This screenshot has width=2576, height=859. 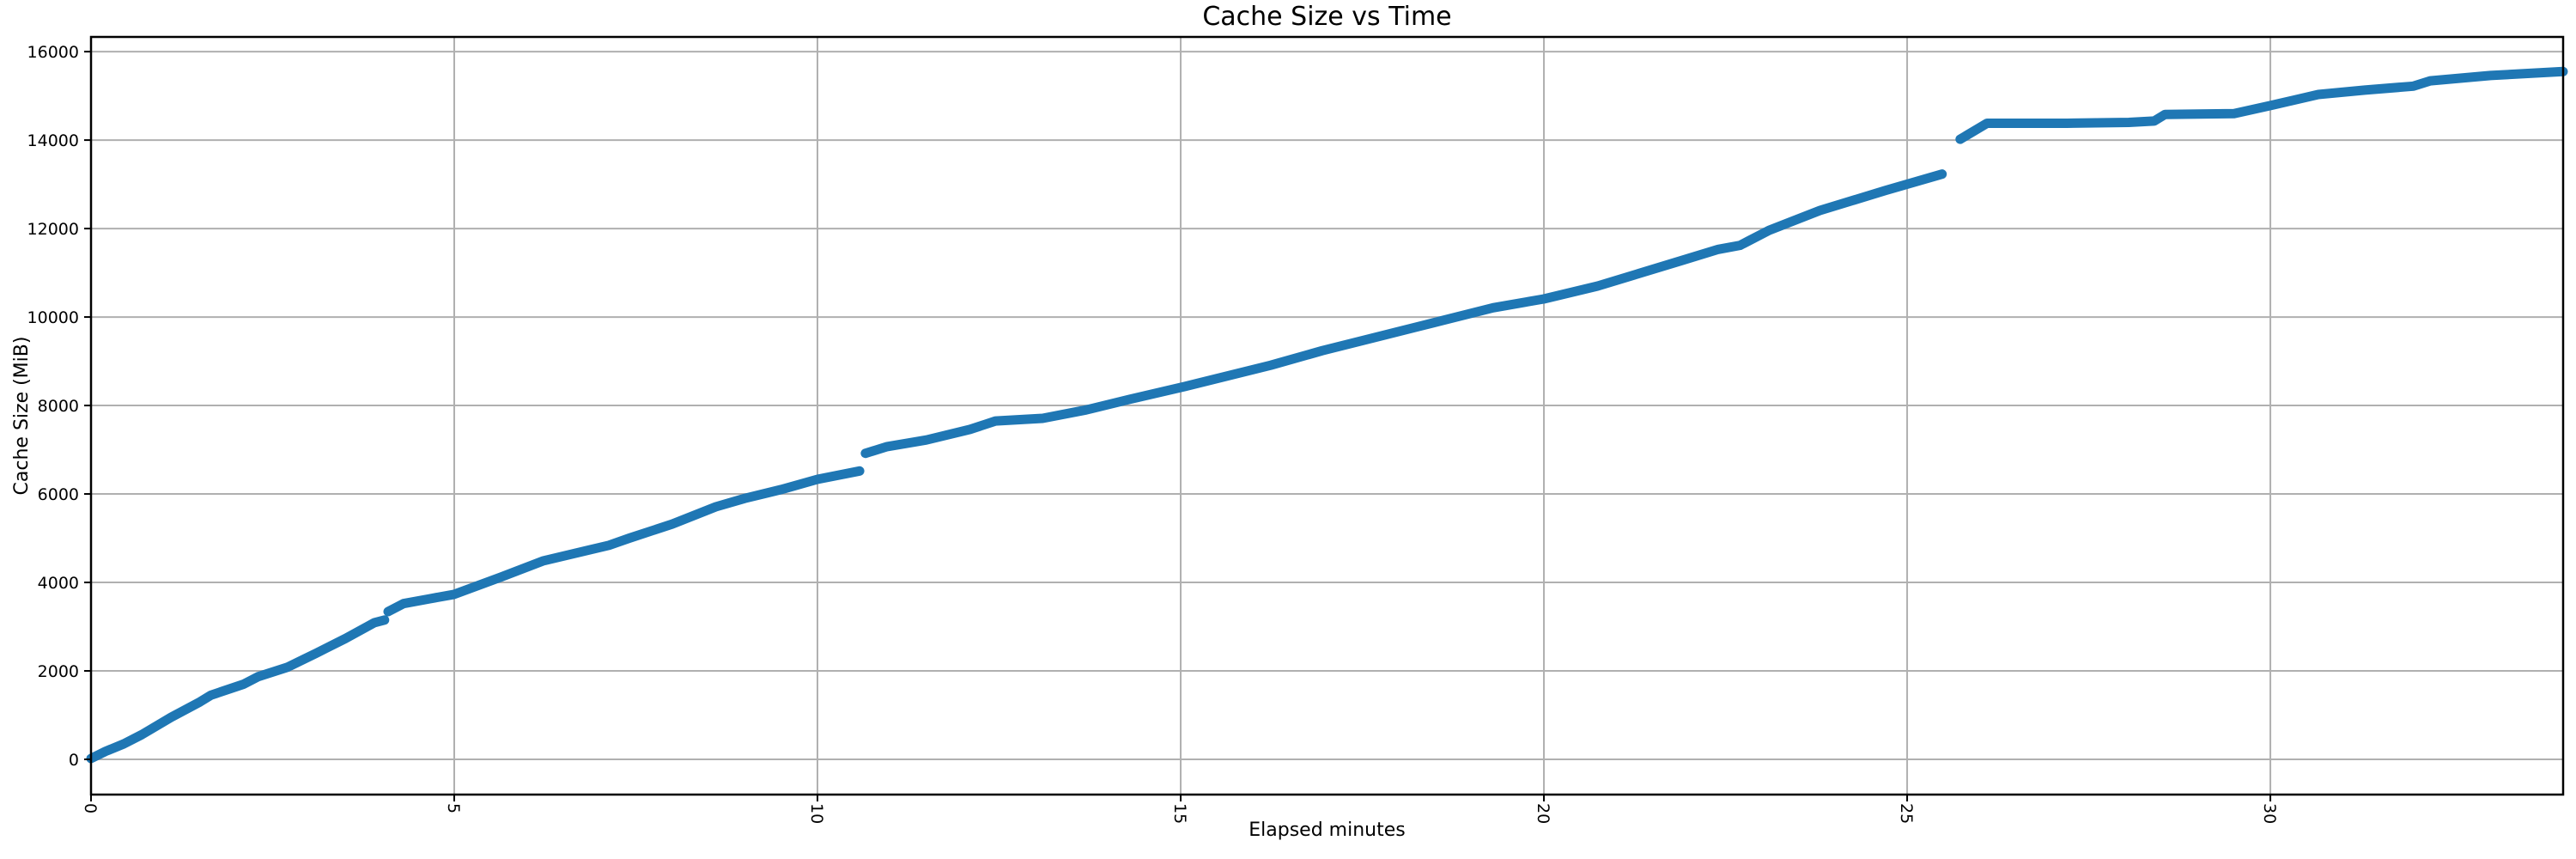 What do you see at coordinates (1327, 17) in the screenshot?
I see `chart-title: Cache Size vs Time` at bounding box center [1327, 17].